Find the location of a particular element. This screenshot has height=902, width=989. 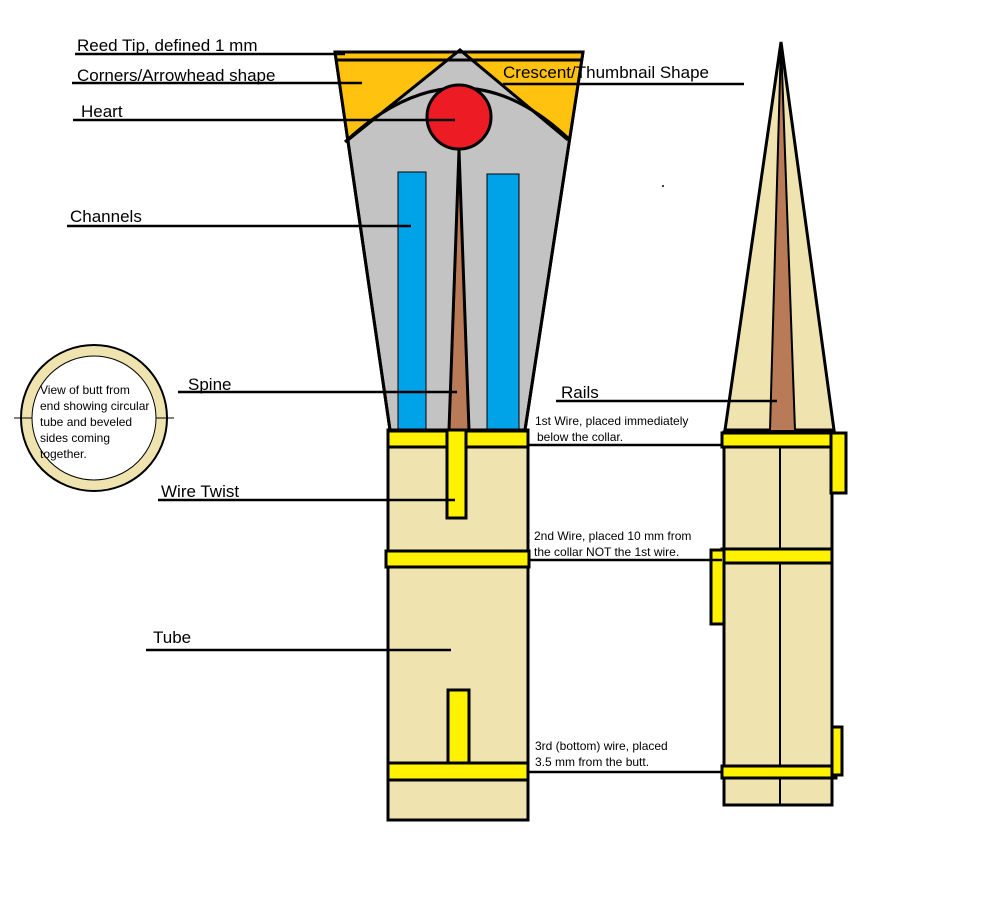

label-tube: Tube is located at coordinates (172, 637).